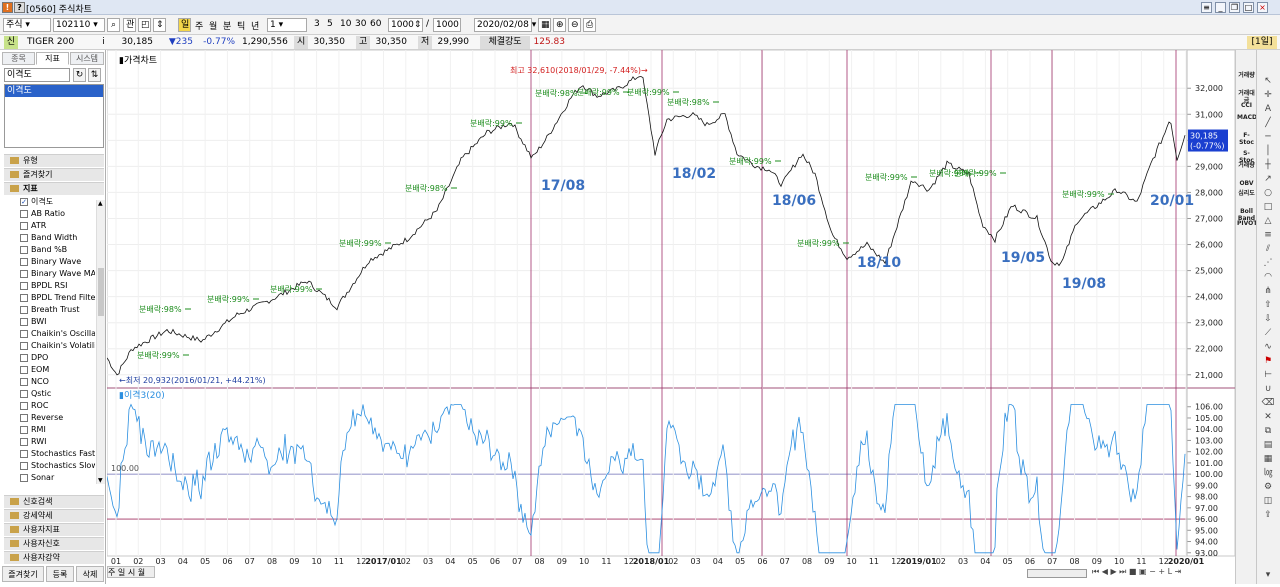 Image resolution: width=1280 pixels, height=587 pixels. I want to click on tab-stocks: 종목, so click(18, 58).